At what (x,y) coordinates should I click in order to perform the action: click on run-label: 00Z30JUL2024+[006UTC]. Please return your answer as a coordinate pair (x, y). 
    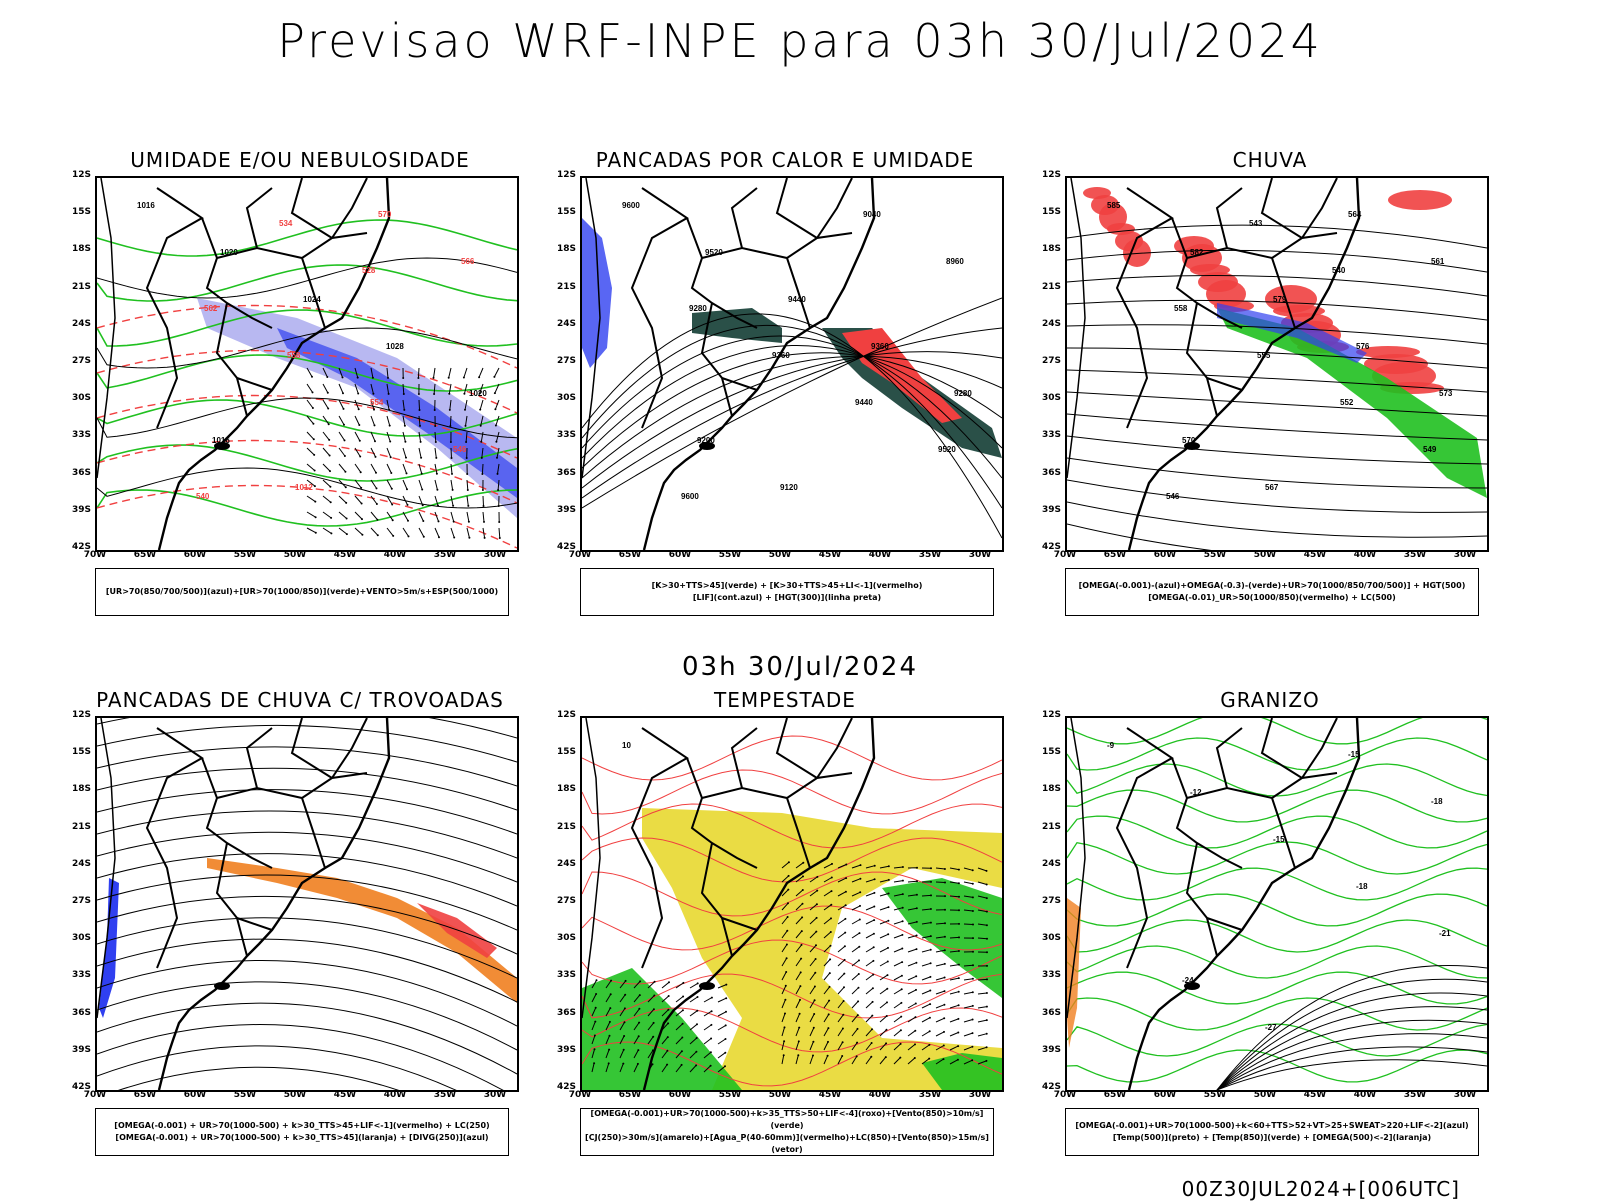
    Looking at the image, I should click on (1321, 1189).